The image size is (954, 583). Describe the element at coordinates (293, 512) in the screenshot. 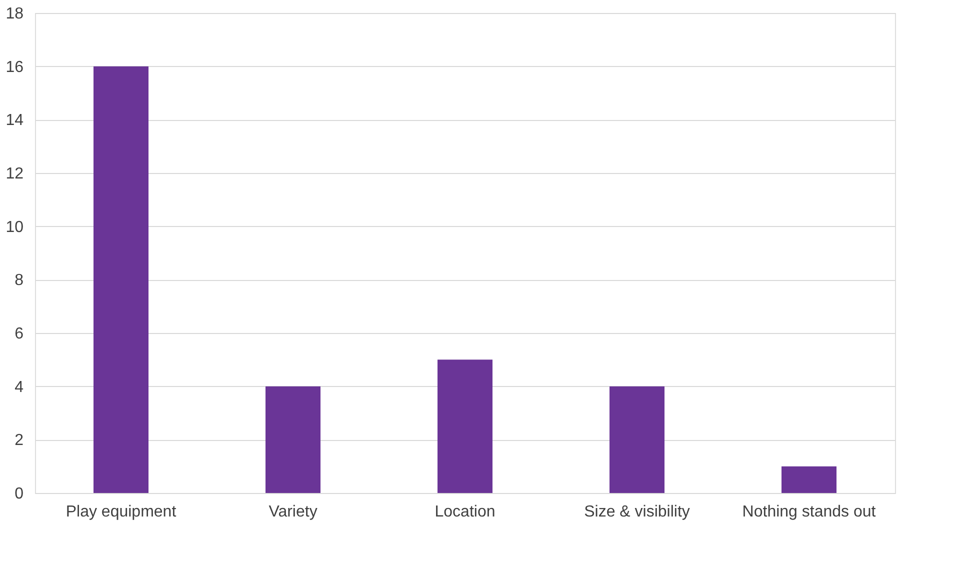

I see `x-tick-label: Variety` at that location.